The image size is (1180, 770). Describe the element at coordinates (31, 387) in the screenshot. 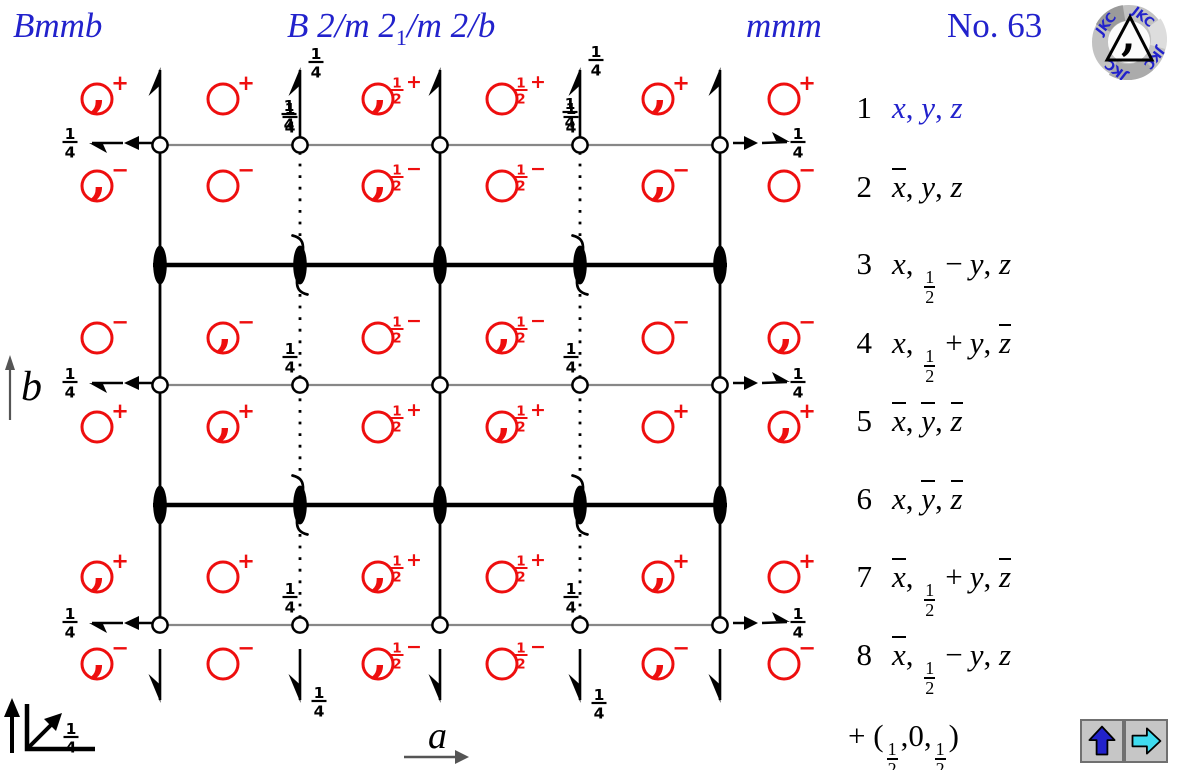

I see `b-axis-label: b` at that location.